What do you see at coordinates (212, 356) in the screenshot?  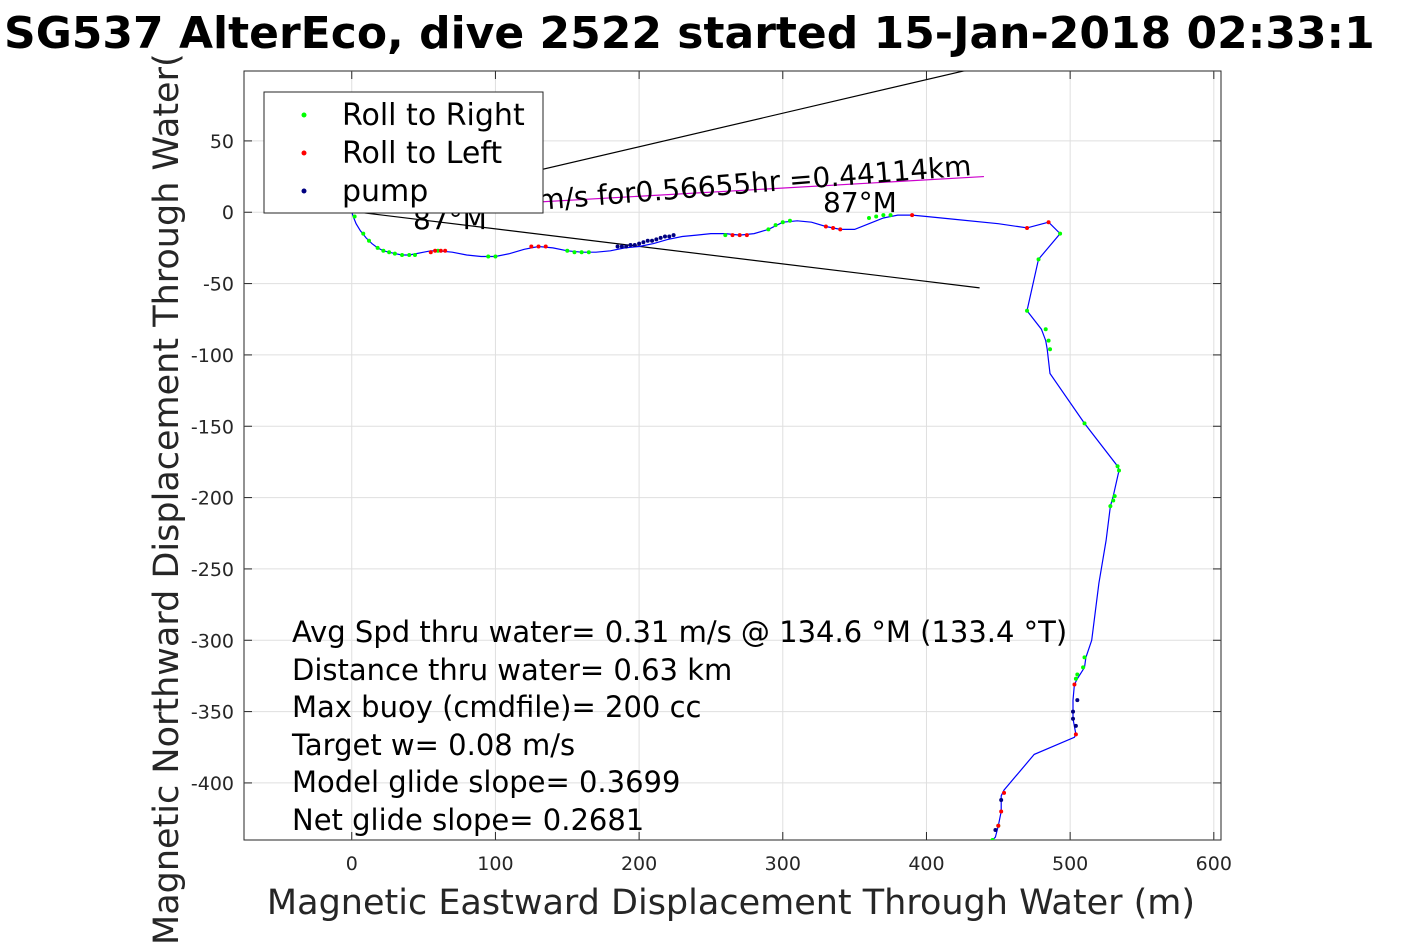 I see `y-tick-label: -100` at bounding box center [212, 356].